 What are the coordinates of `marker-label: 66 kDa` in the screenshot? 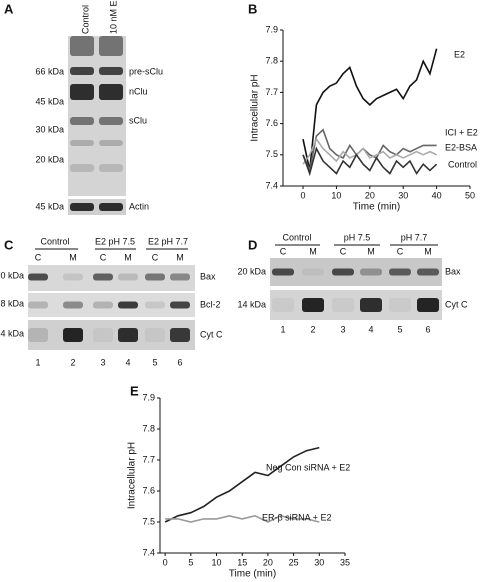 It's located at (49, 71).